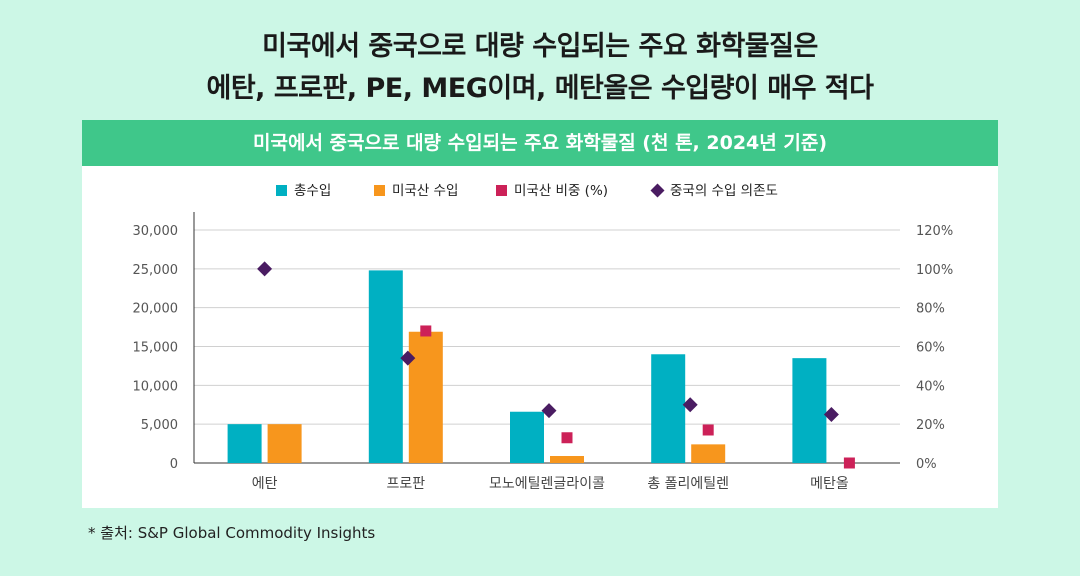 Image resolution: width=1080 pixels, height=576 pixels. Describe the element at coordinates (930, 425) in the screenshot. I see `y-right-tick-label: 20%` at that location.